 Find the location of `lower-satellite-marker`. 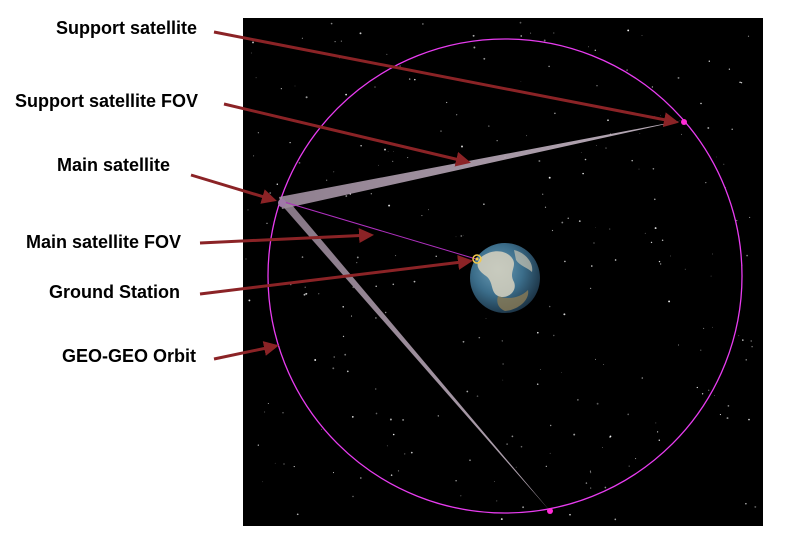

lower-satellite-marker is located at coordinates (550, 511).